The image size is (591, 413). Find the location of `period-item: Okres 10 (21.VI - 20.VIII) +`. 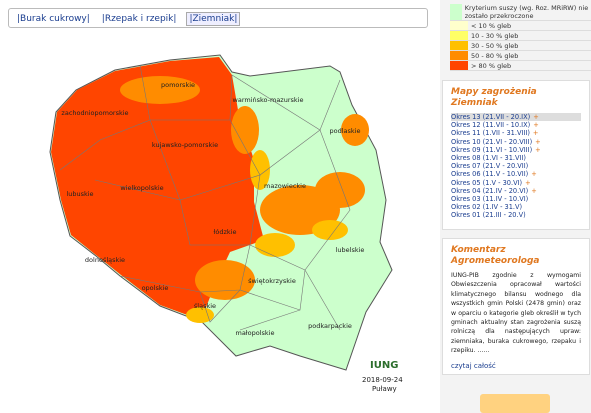

period-item: Okres 10 (21.VI - 20.VIII) + is located at coordinates (516, 142).